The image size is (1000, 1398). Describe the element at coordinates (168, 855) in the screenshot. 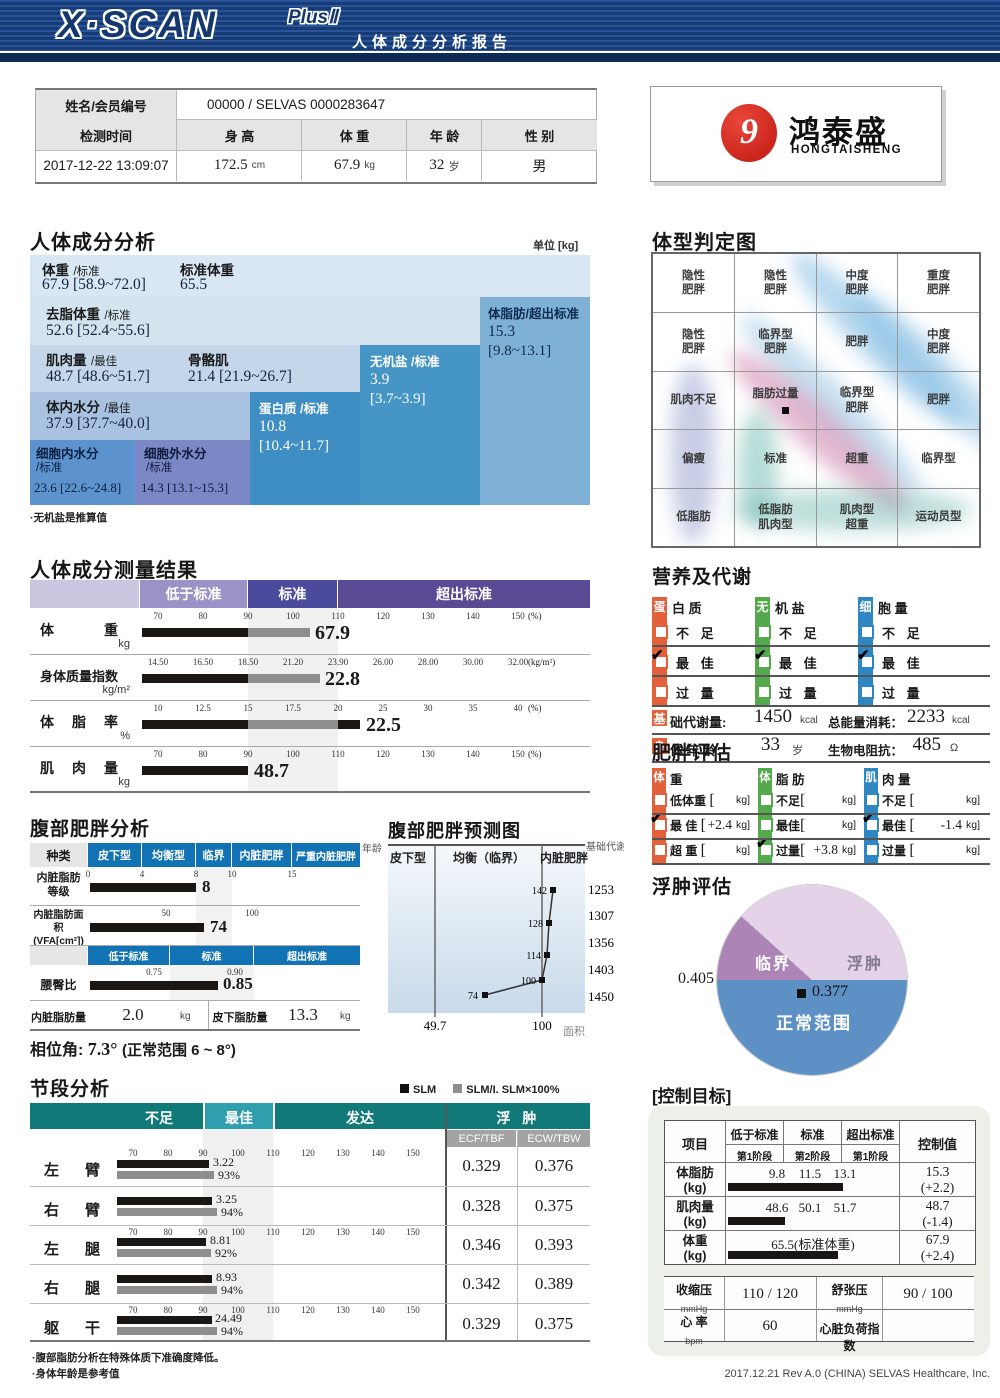

I see `abdominal-type: 均衡型` at that location.